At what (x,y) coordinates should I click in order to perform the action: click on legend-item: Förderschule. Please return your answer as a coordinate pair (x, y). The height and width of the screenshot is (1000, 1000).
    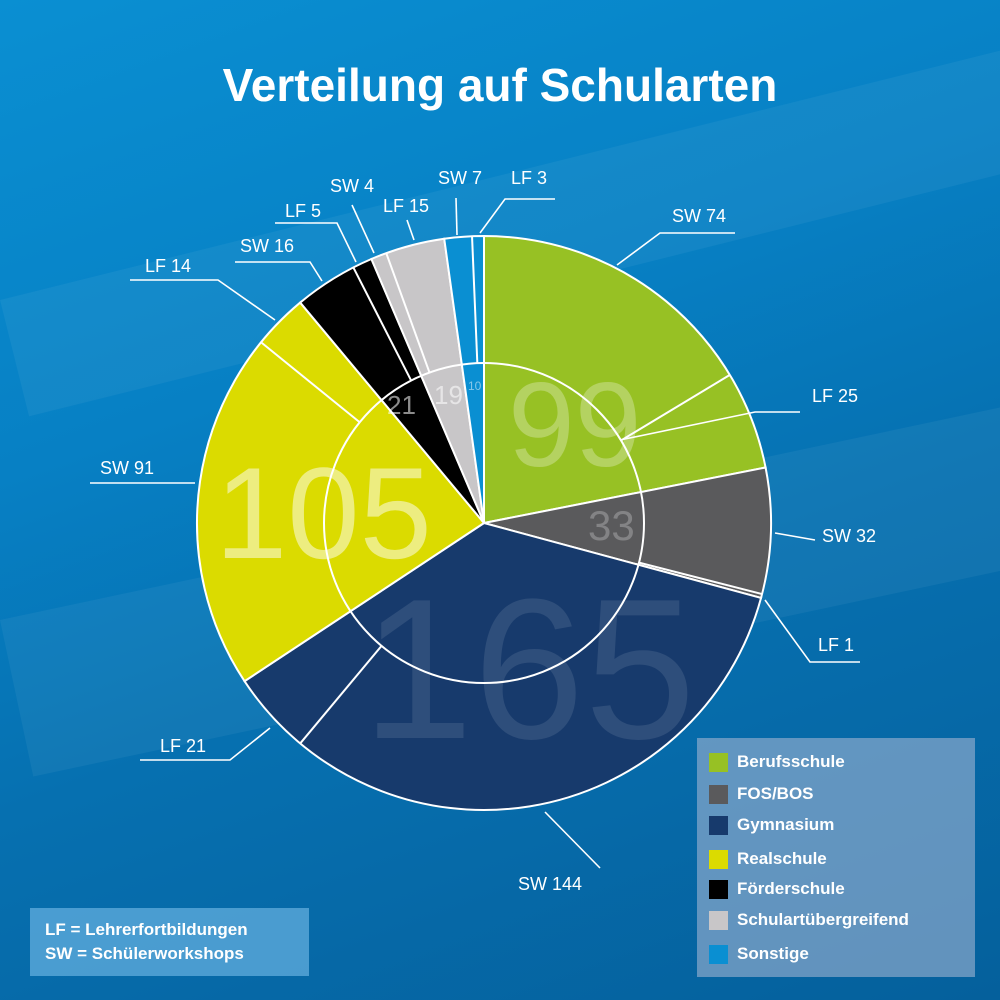
    Looking at the image, I should click on (777, 889).